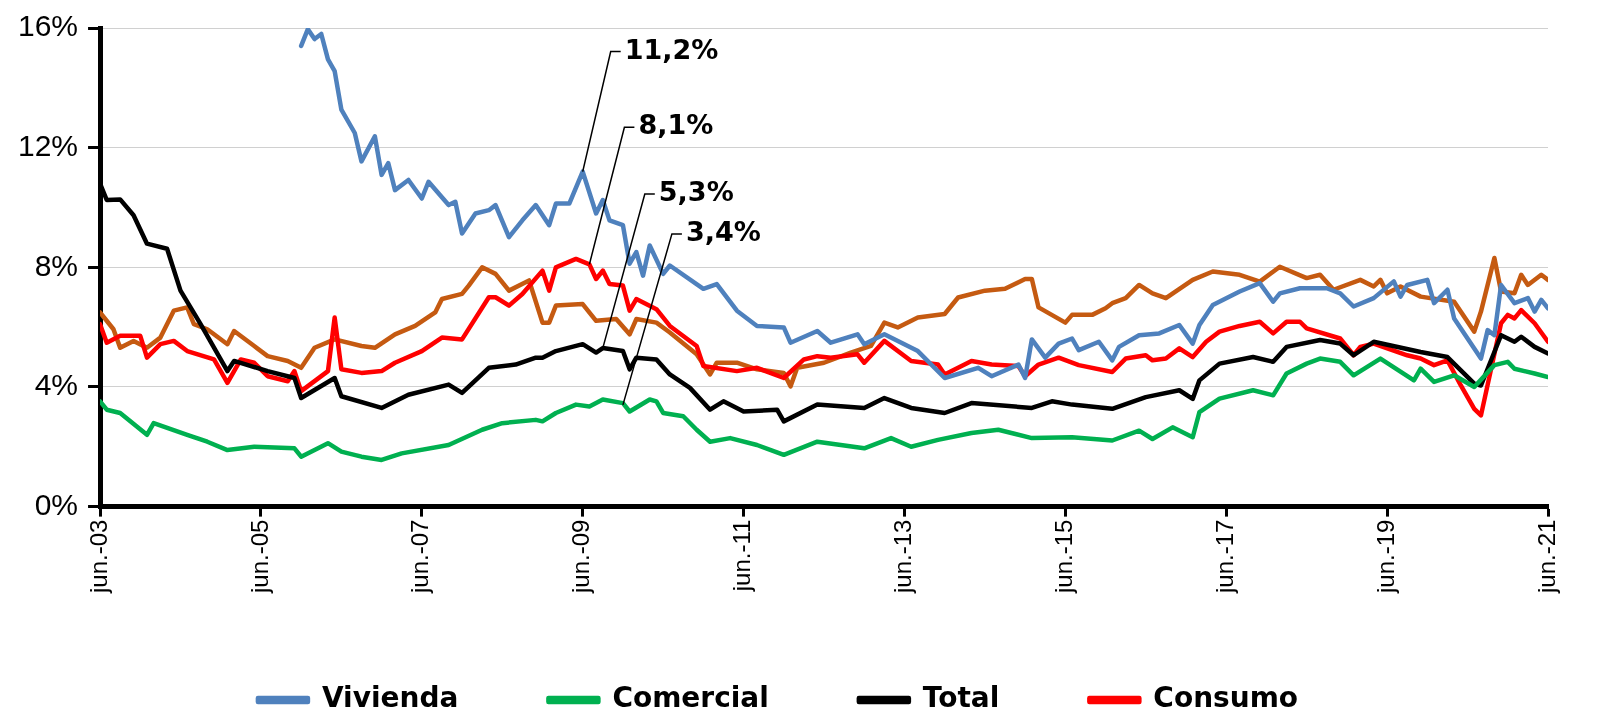 This screenshot has width=1598, height=724. Describe the element at coordinates (390, 698) in the screenshot. I see `legend-label: Vivienda` at that location.